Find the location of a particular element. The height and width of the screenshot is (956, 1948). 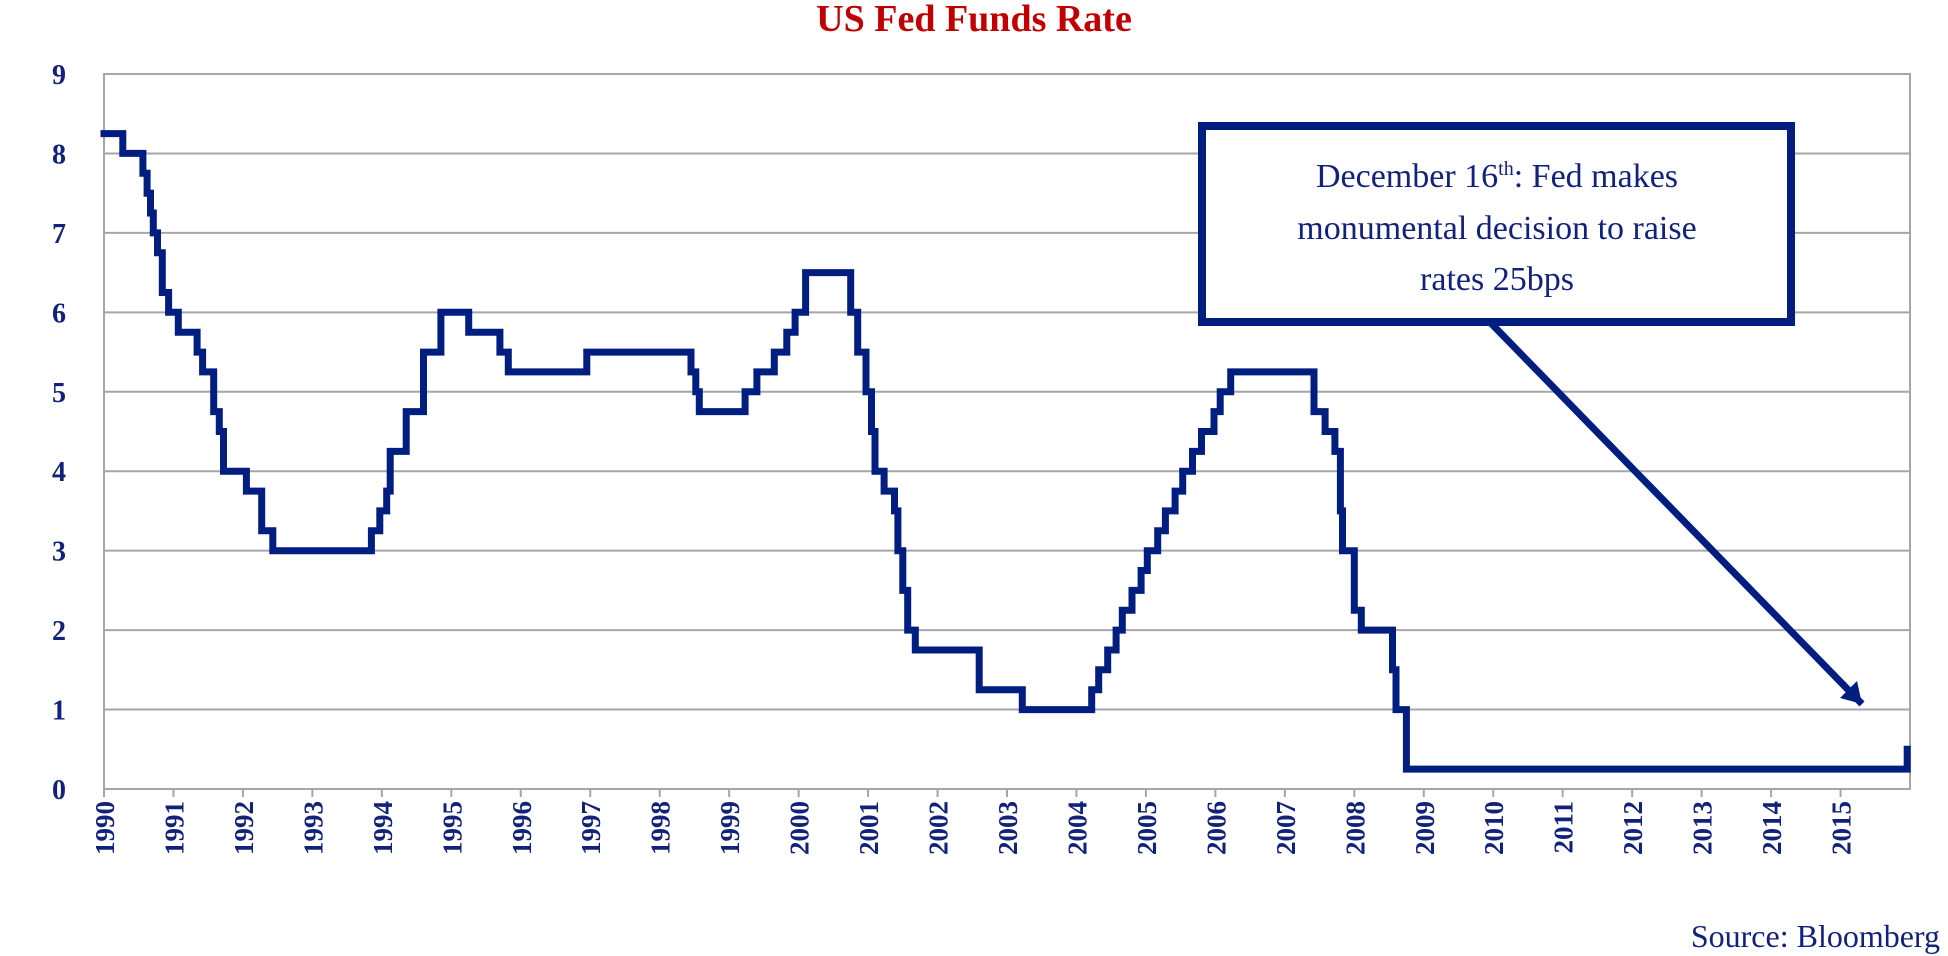

x-tick-label: 1998 is located at coordinates (661, 828).